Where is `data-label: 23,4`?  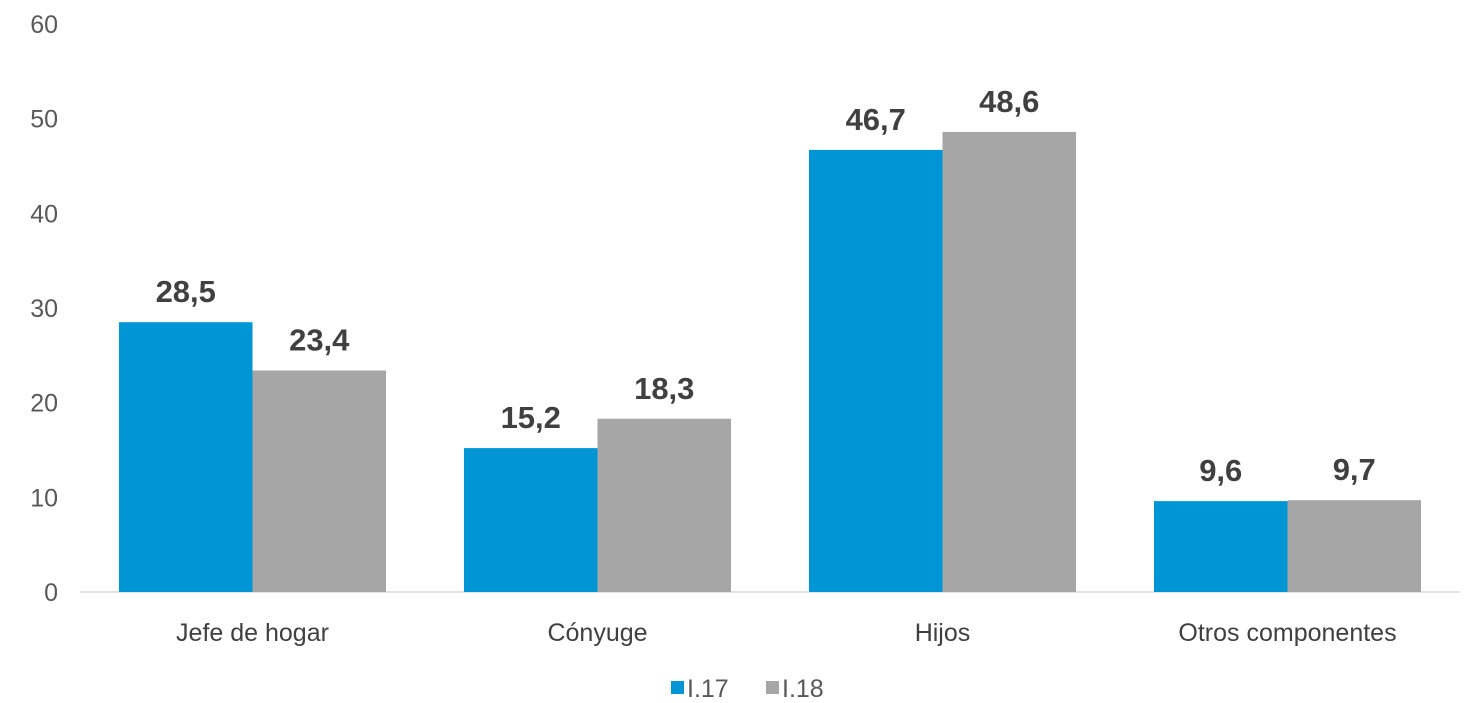
data-label: 23,4 is located at coordinates (319, 339).